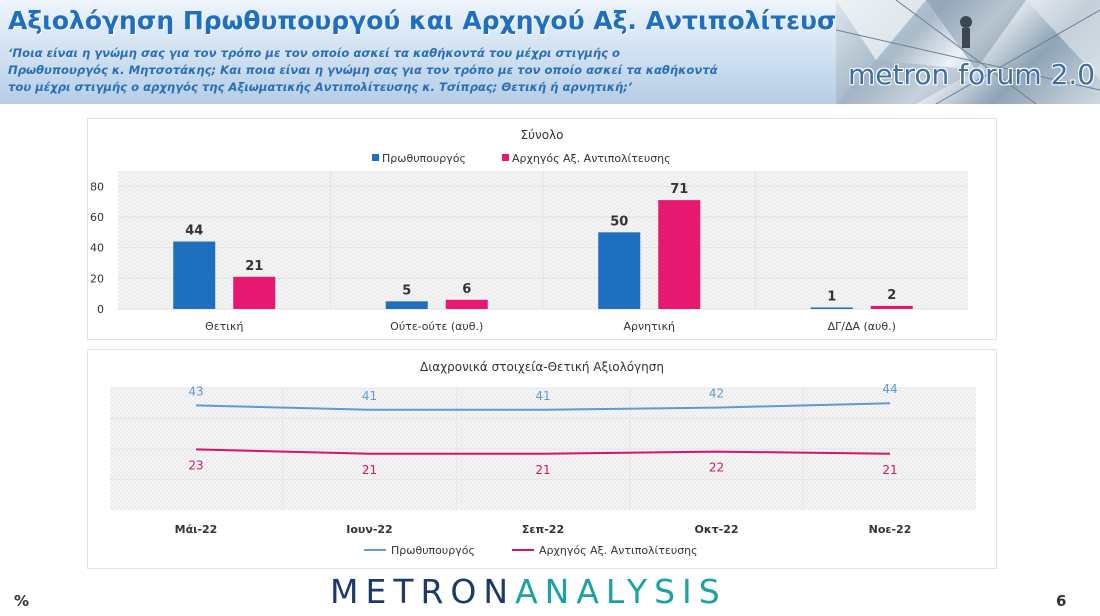 The height and width of the screenshot is (616, 1100). I want to click on data-label-1-1: 44, so click(194, 231).